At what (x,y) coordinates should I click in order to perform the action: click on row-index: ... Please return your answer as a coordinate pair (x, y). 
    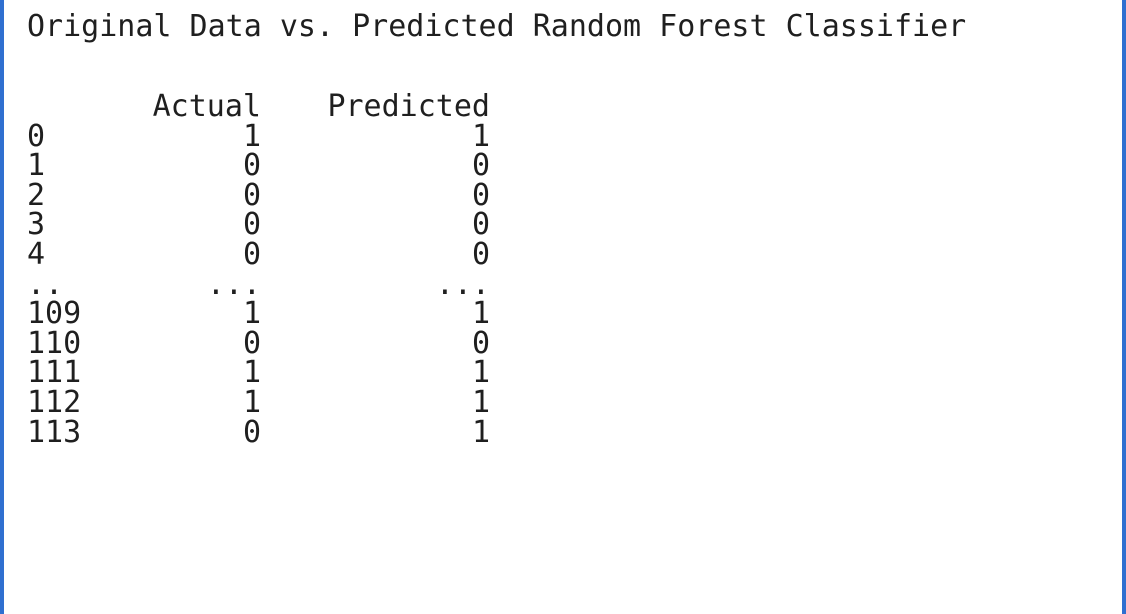
    Looking at the image, I should click on (45, 284).